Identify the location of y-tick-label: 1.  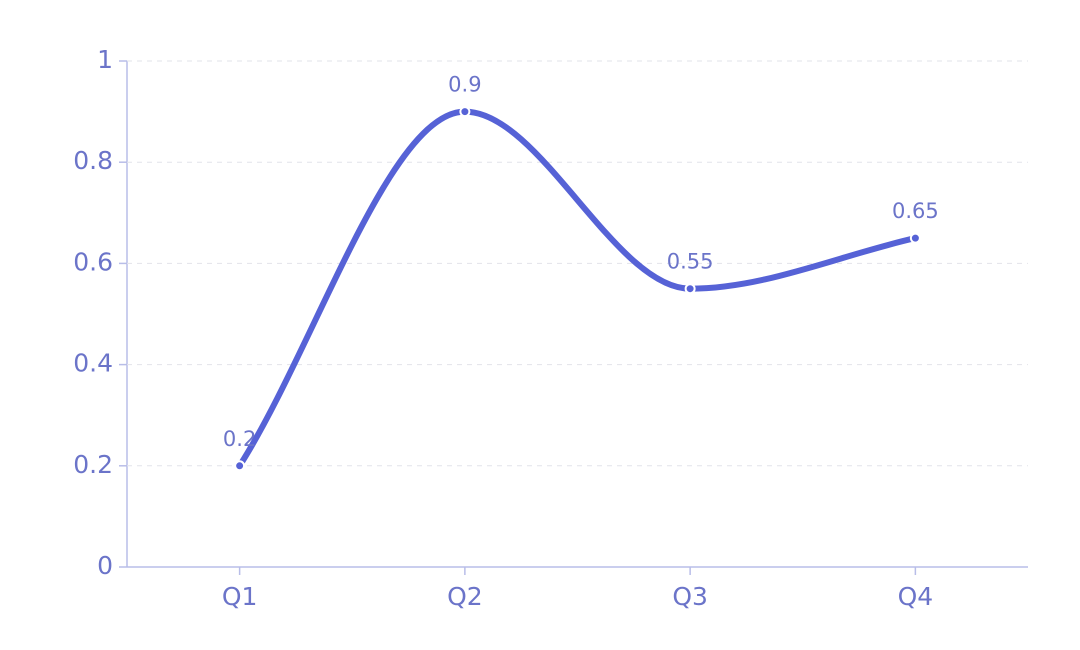
(105, 59).